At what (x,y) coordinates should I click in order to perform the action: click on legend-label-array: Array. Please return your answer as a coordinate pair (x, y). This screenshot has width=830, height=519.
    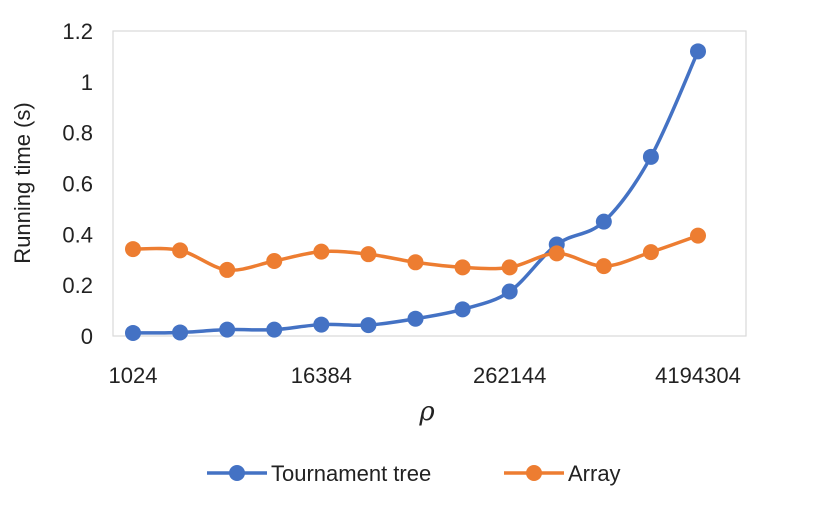
    Looking at the image, I should click on (594, 473).